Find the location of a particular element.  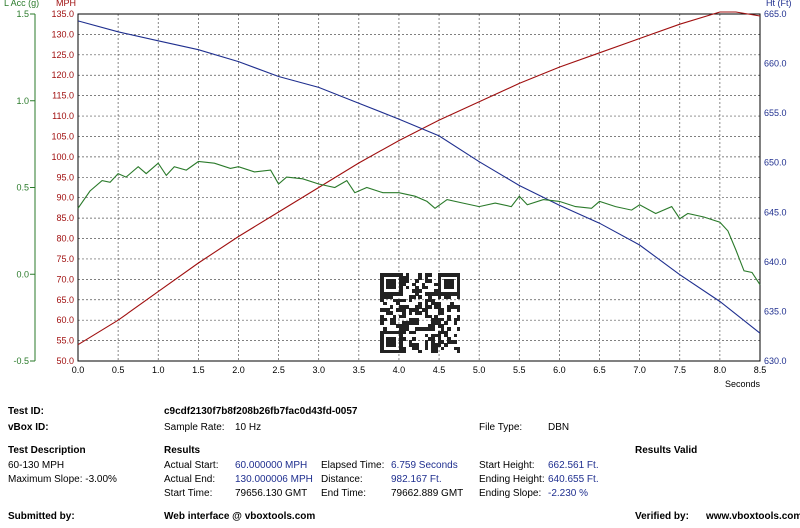

mph-tick-label: 65.0 is located at coordinates (65, 300).